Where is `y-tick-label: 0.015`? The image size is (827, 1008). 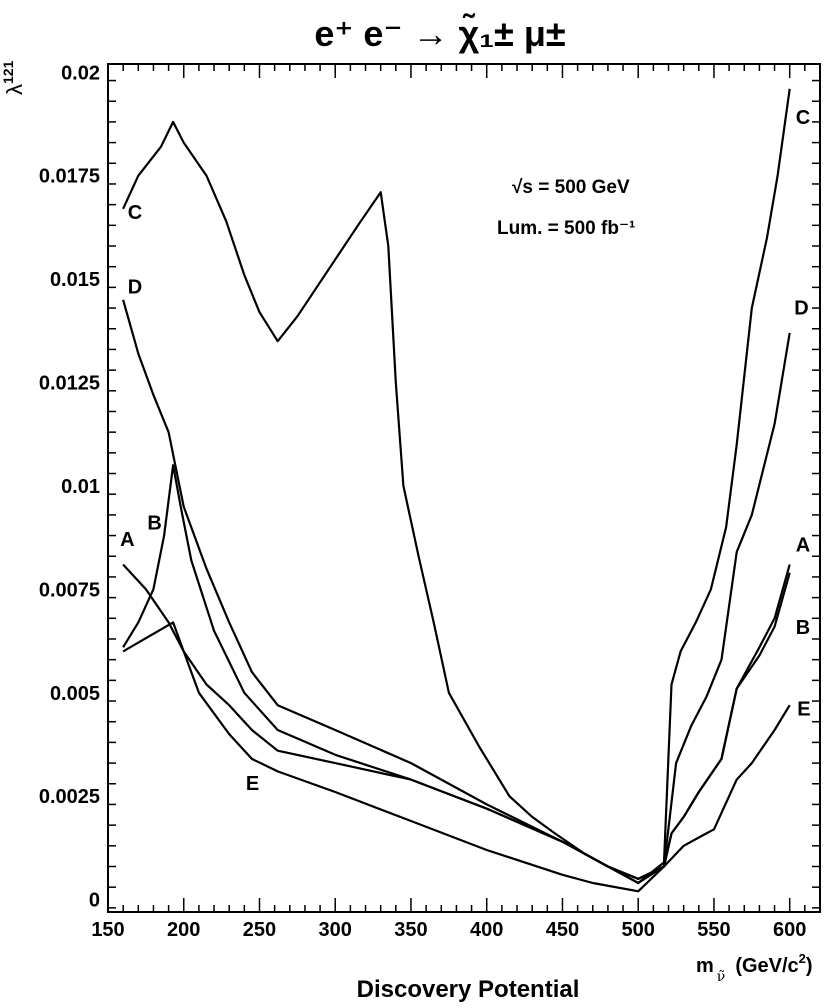
y-tick-label: 0.015 is located at coordinates (75, 280).